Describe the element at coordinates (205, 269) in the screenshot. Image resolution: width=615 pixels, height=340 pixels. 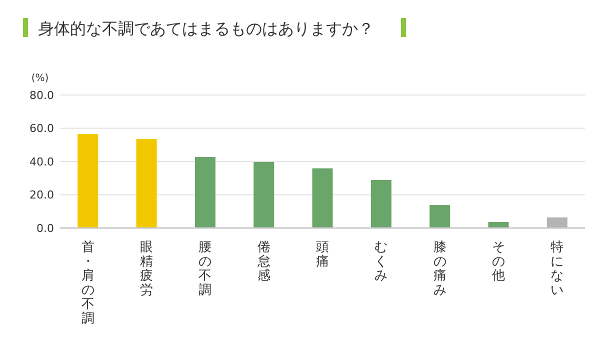
I see `x-tick-label: 腰の不調` at that location.